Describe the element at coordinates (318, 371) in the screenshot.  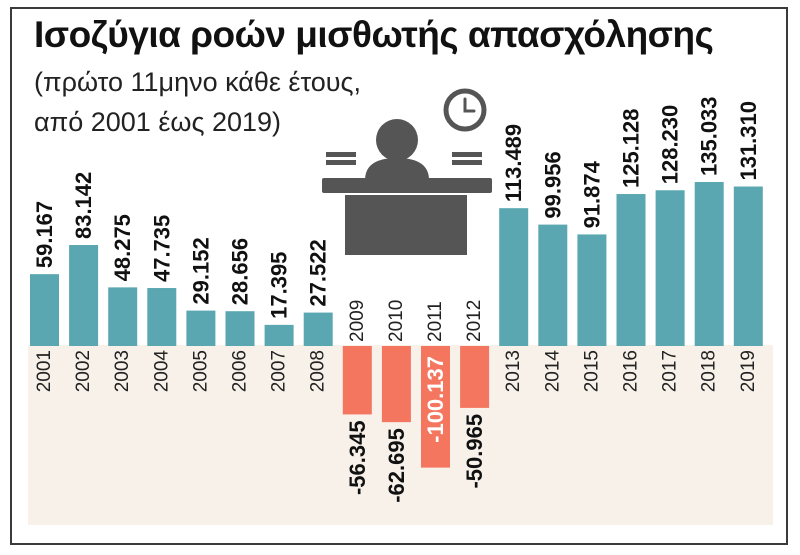
I see `year-label-2008: 2008` at that location.